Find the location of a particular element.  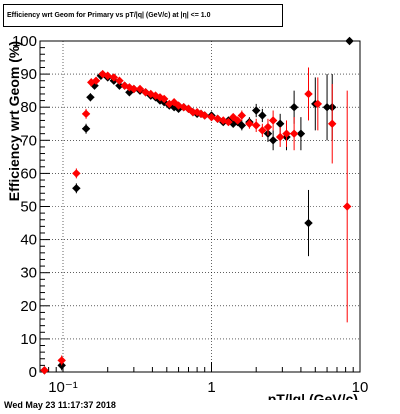

y-tick-label: 10 is located at coordinates (28, 339).